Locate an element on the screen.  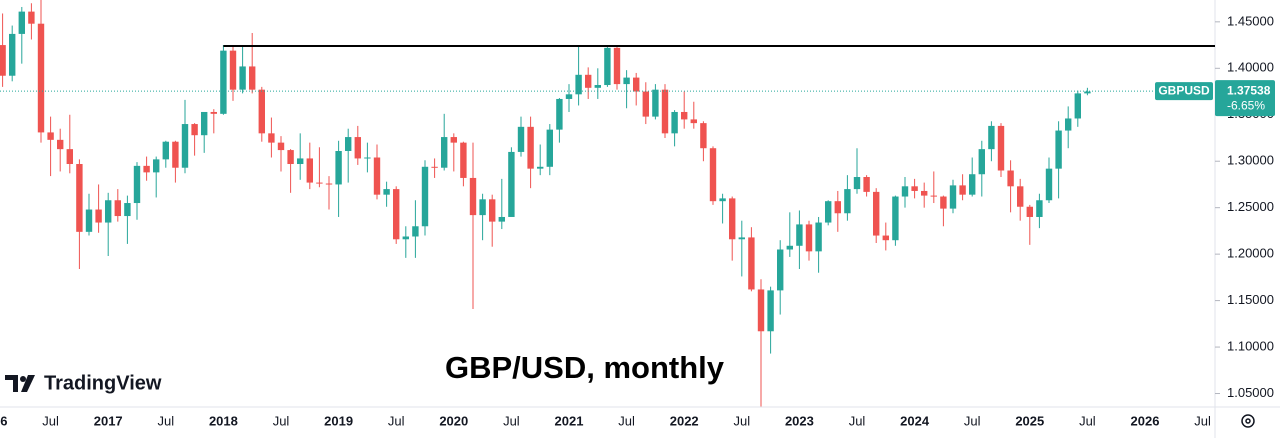
y-tick-label: 1.25000 is located at coordinates (1250, 206).